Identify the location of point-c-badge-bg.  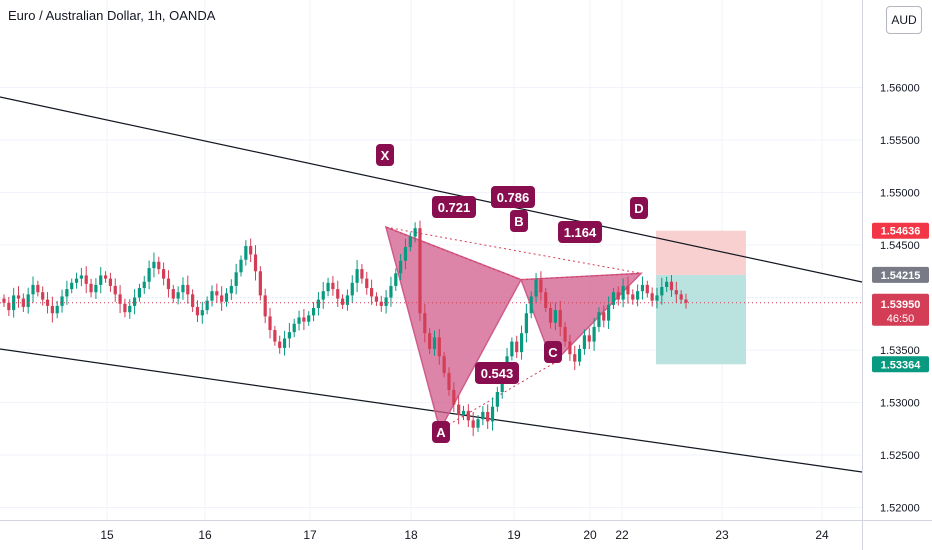
(553, 352).